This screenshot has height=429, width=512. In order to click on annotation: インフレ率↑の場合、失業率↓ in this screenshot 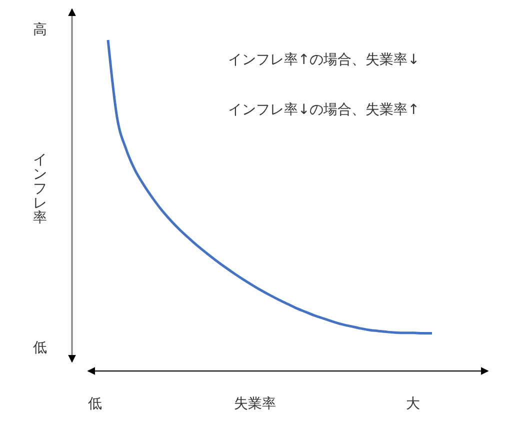, I will do `click(324, 60)`.